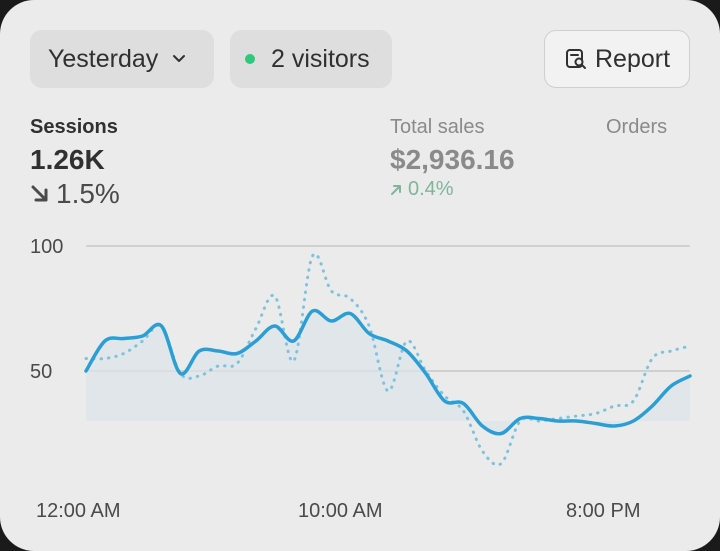 This screenshot has height=551, width=720. Describe the element at coordinates (78, 511) in the screenshot. I see `x-tick-label: 12:00 AM` at that location.